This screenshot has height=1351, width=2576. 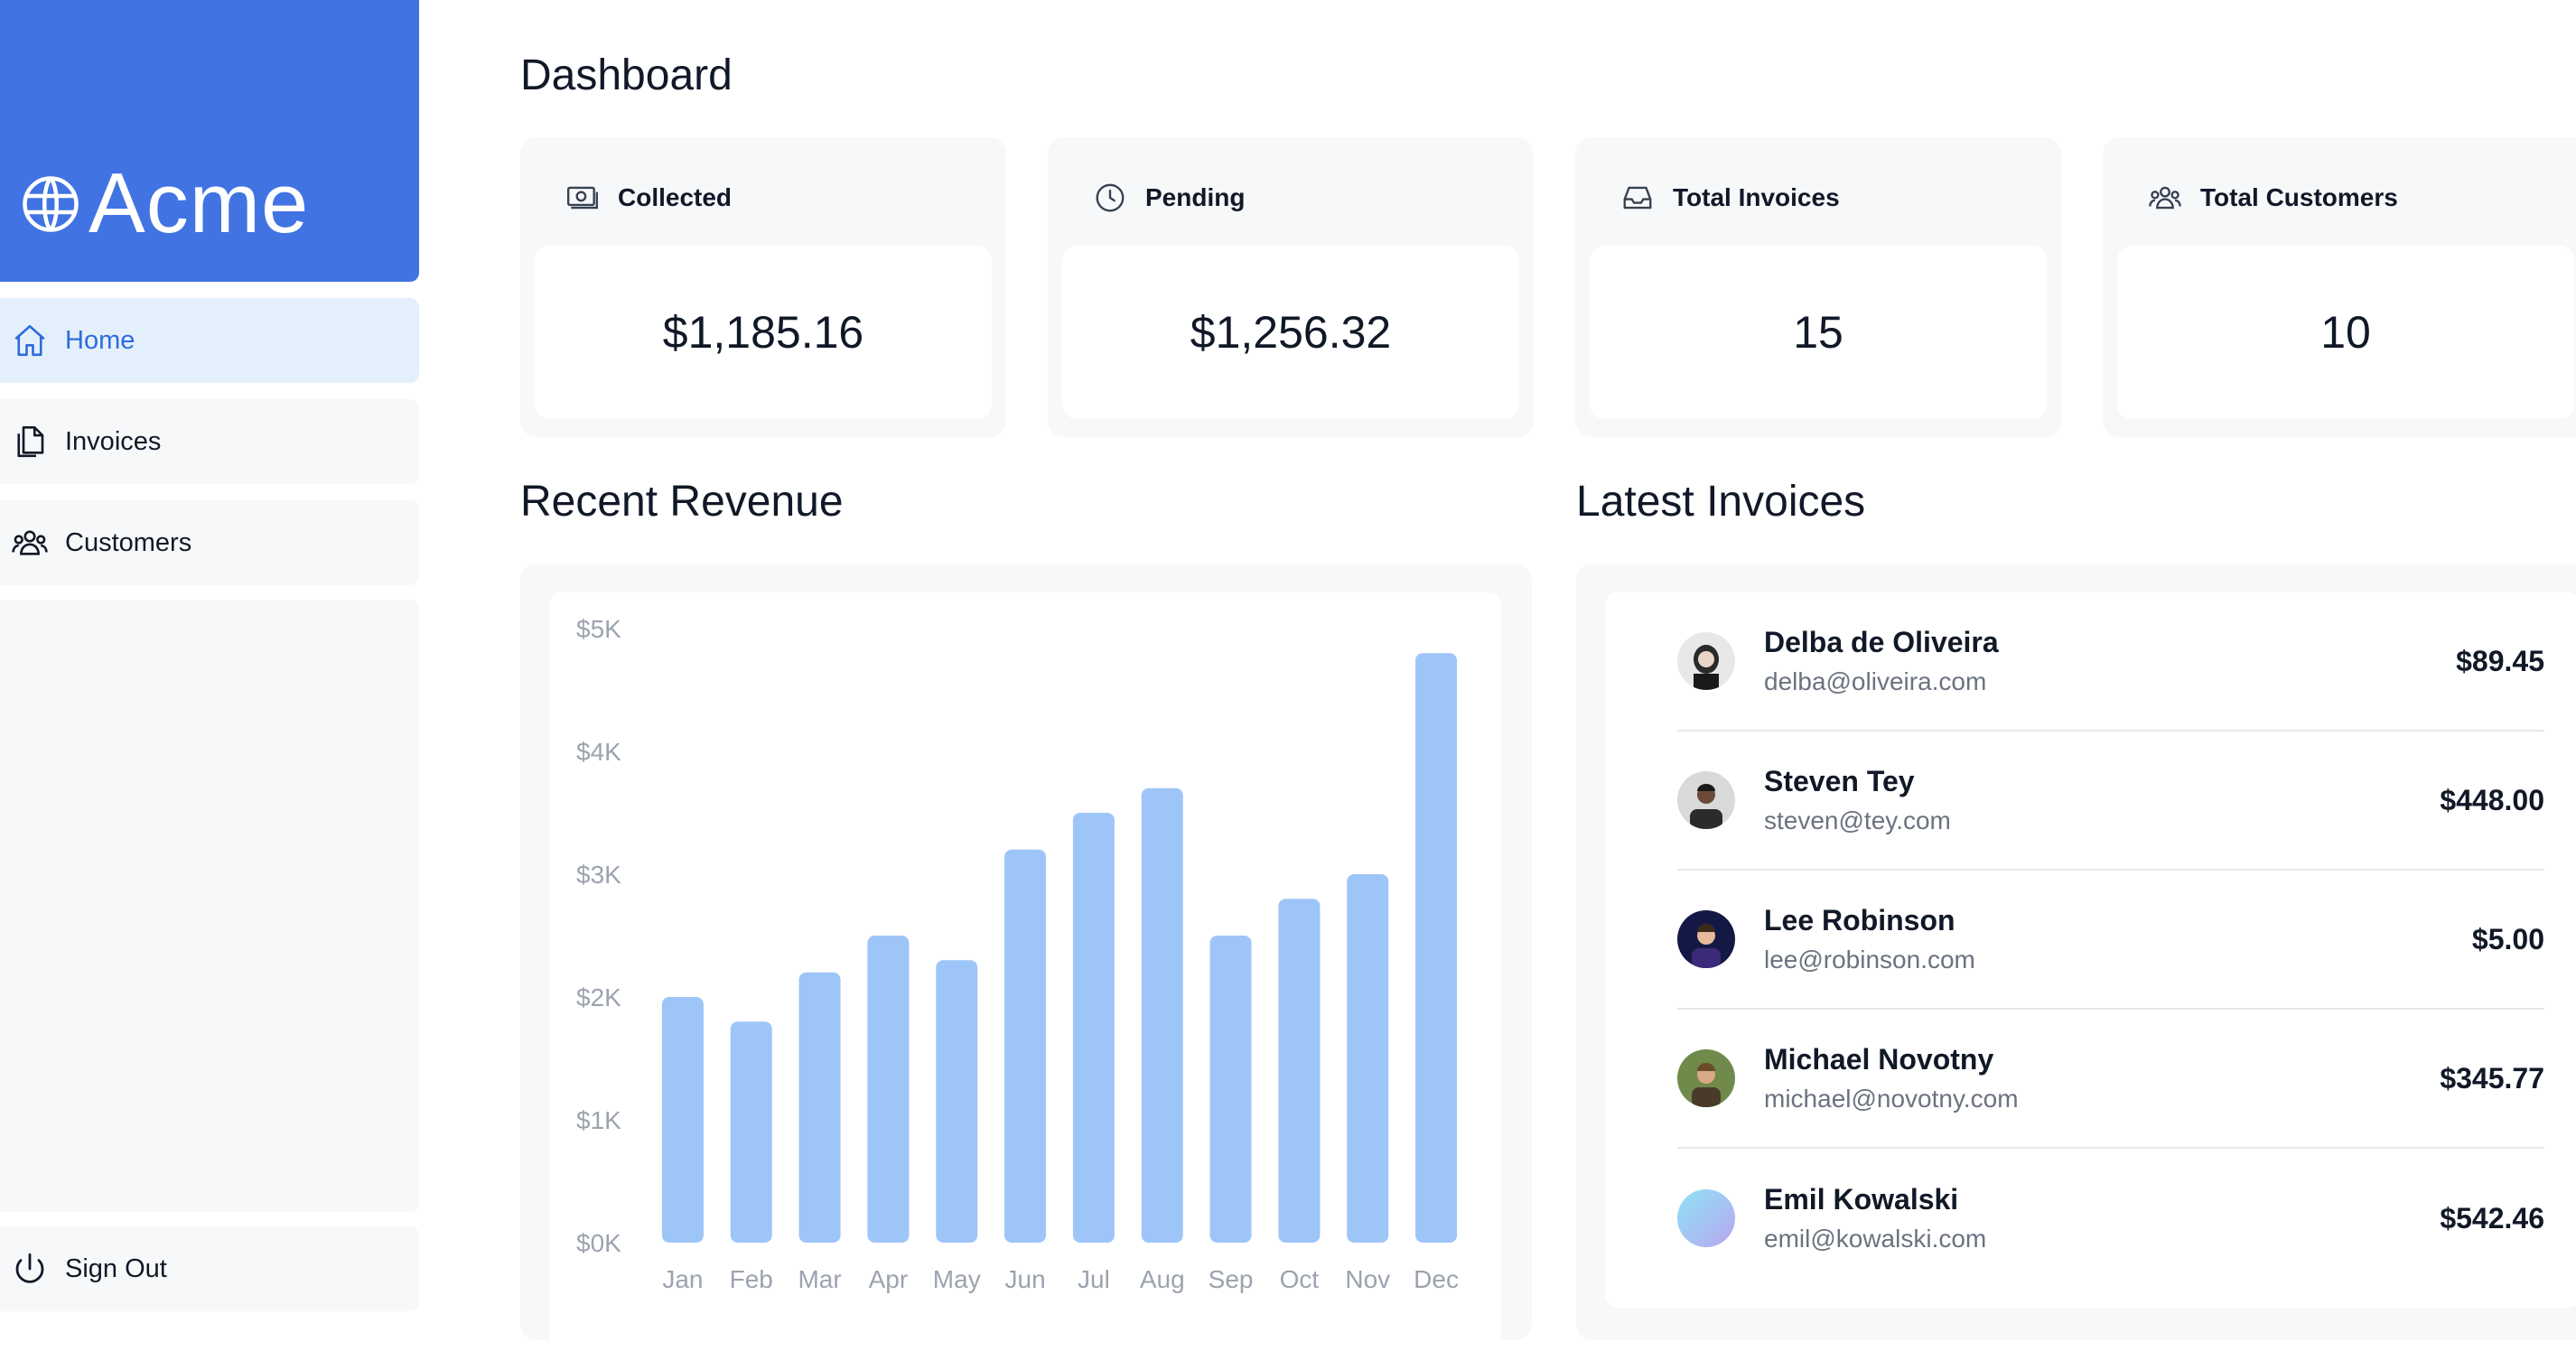 What do you see at coordinates (1637, 198) in the screenshot?
I see `inbox-icon` at bounding box center [1637, 198].